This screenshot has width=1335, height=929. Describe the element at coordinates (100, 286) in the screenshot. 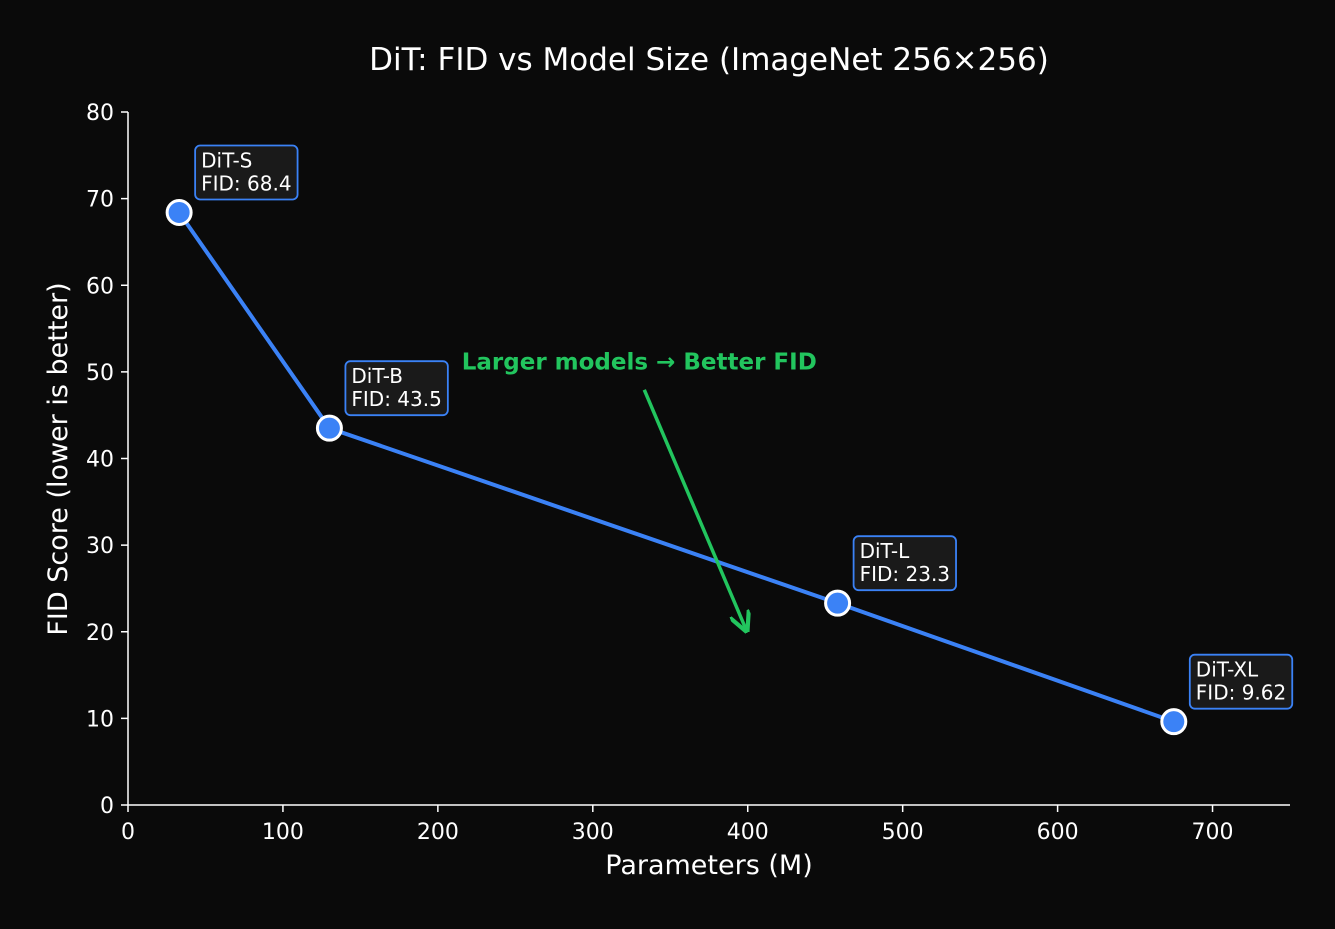

I see `y-tick-label: 60` at that location.